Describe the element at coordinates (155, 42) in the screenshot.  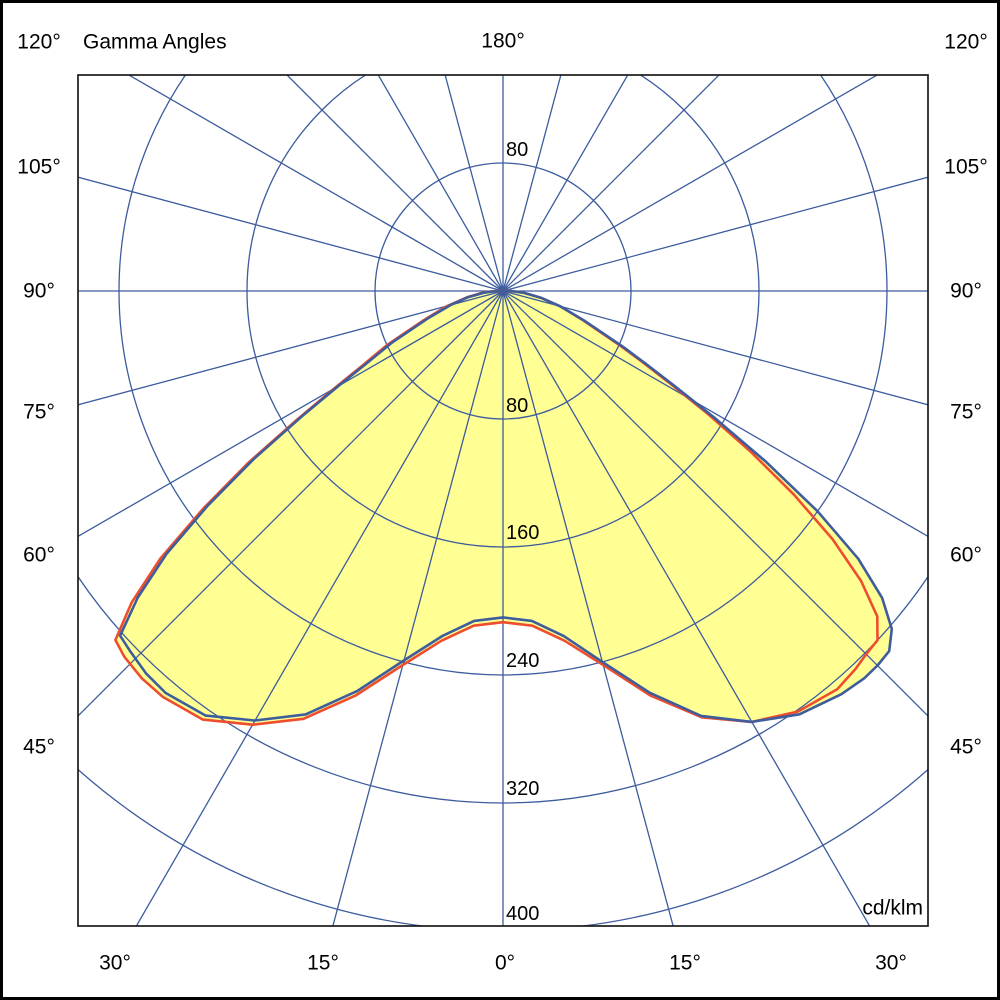
I see `page-title: Gamma Angles` at that location.